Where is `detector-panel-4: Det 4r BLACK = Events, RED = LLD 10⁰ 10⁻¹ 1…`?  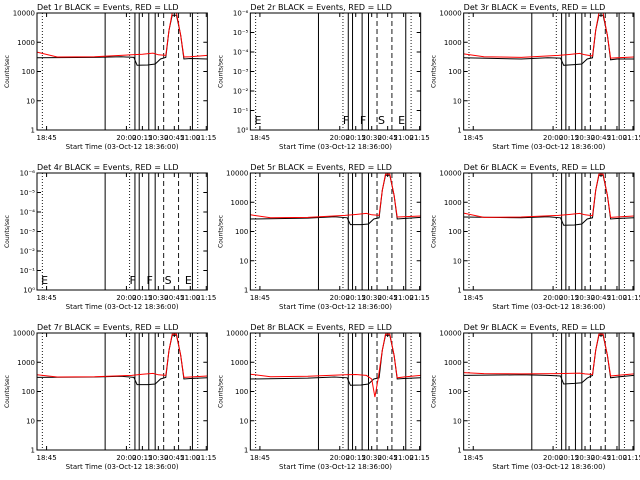
detector-panel-4: Det 4r BLACK = Events, RED = LLD 10⁰ 10⁻¹ 1… is located at coordinates (110, 237).